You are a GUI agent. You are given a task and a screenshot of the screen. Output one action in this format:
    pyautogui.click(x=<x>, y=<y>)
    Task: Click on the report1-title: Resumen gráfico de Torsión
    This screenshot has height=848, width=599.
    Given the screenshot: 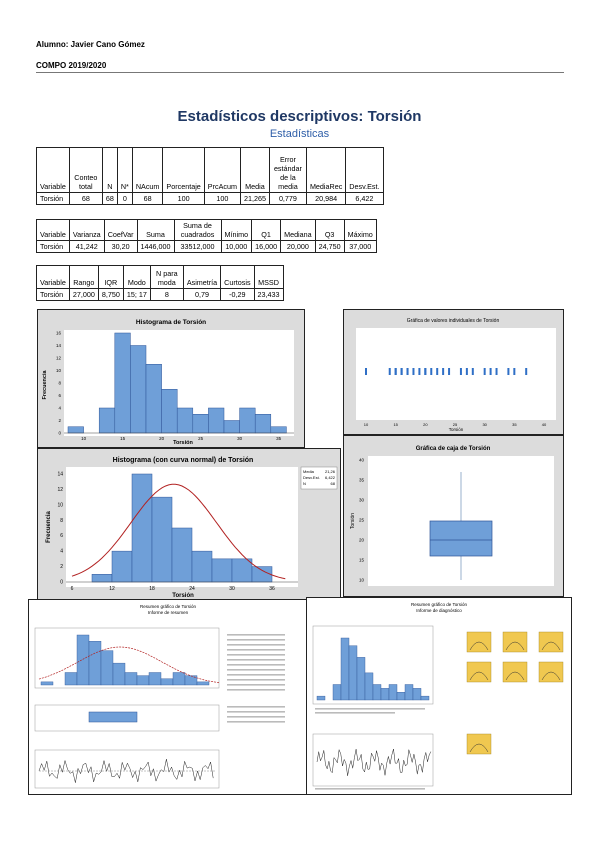 What is the action you would take?
    pyautogui.click(x=168, y=606)
    